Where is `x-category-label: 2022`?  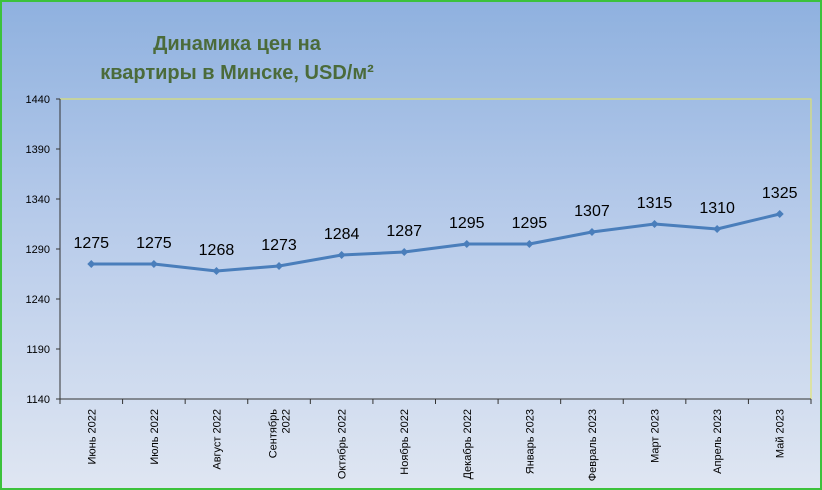
x-category-label: 2022 is located at coordinates (287, 421).